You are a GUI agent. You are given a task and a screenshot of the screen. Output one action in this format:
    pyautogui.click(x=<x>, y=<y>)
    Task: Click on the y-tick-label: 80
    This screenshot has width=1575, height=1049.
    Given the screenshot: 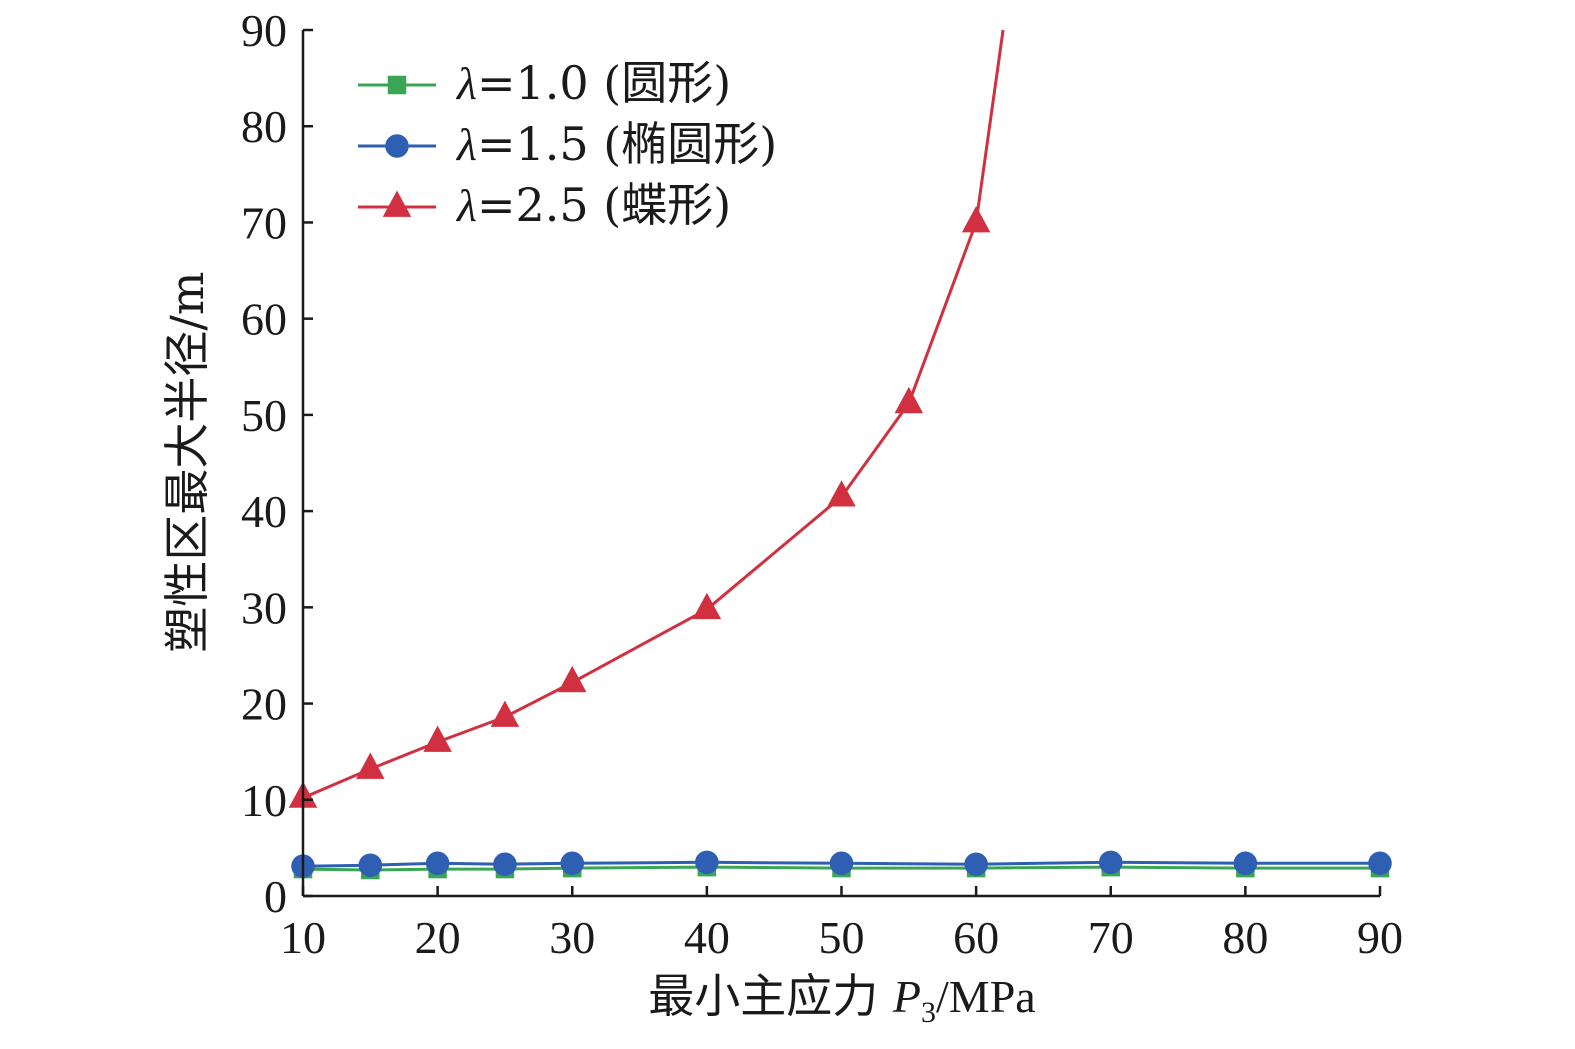 What is the action you would take?
    pyautogui.click(x=264, y=126)
    